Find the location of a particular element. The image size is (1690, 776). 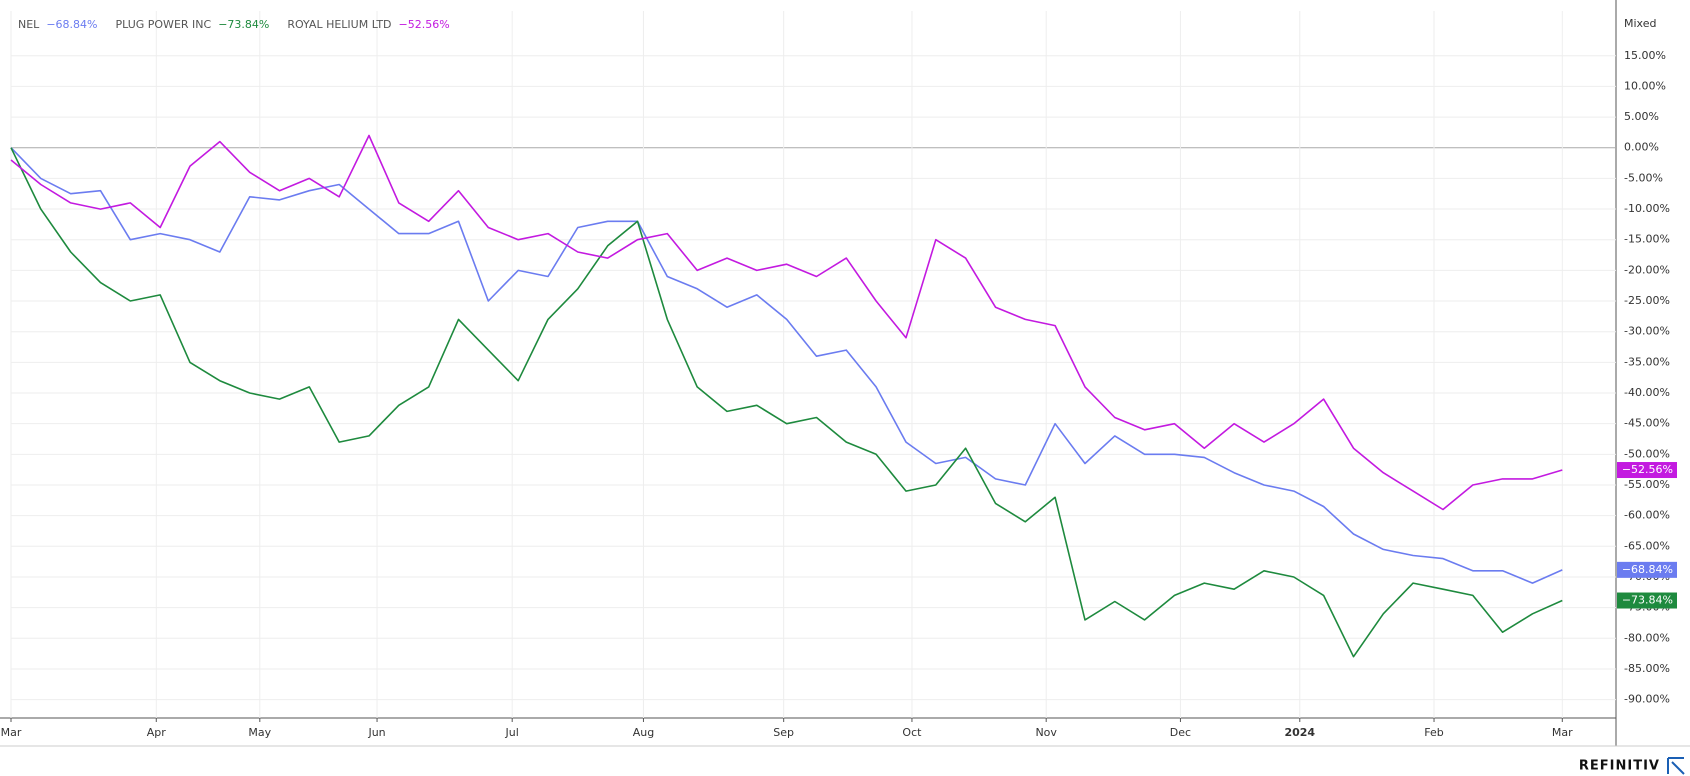

x-tick-label: Aug is located at coordinates (643, 732).